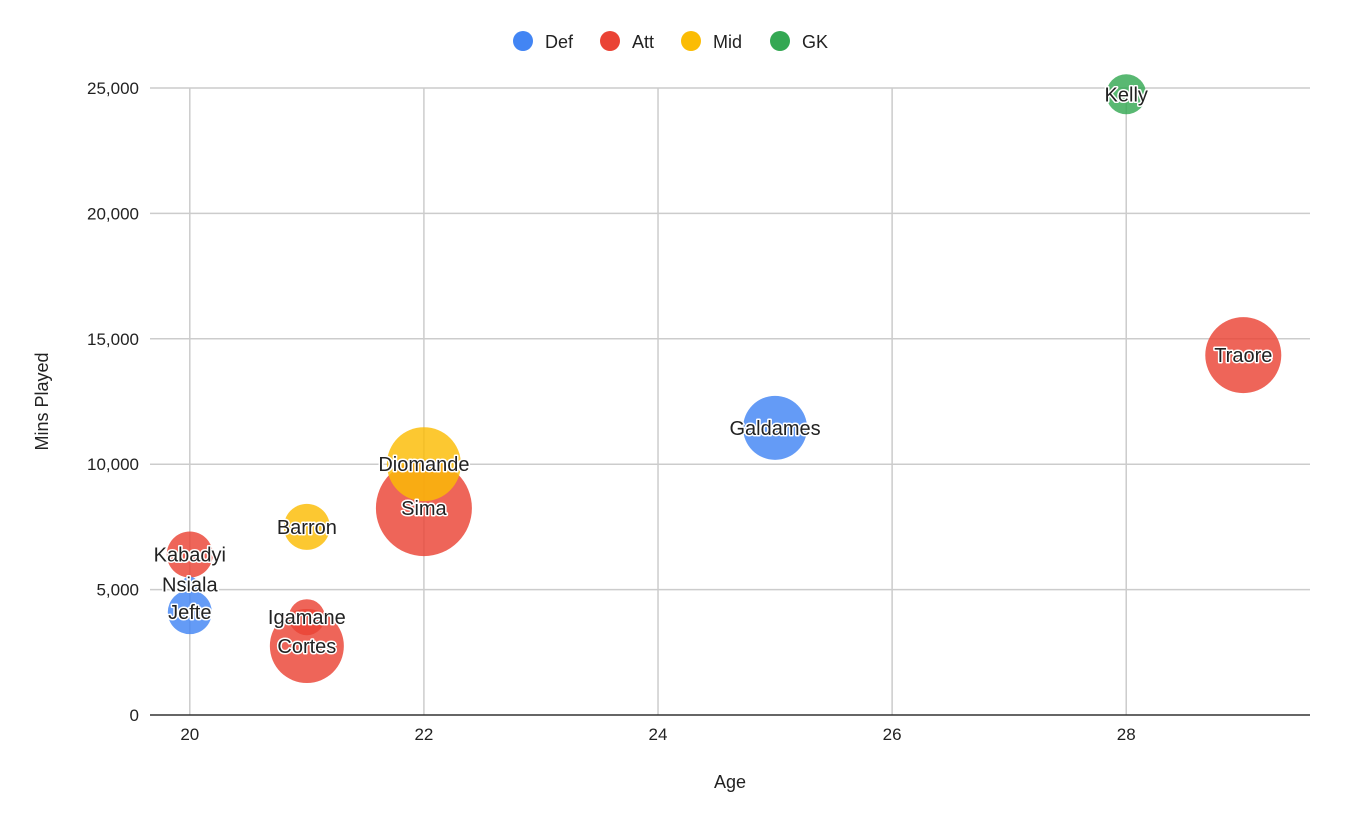  I want to click on bubble-label-igamane: Igamane, so click(307, 618).